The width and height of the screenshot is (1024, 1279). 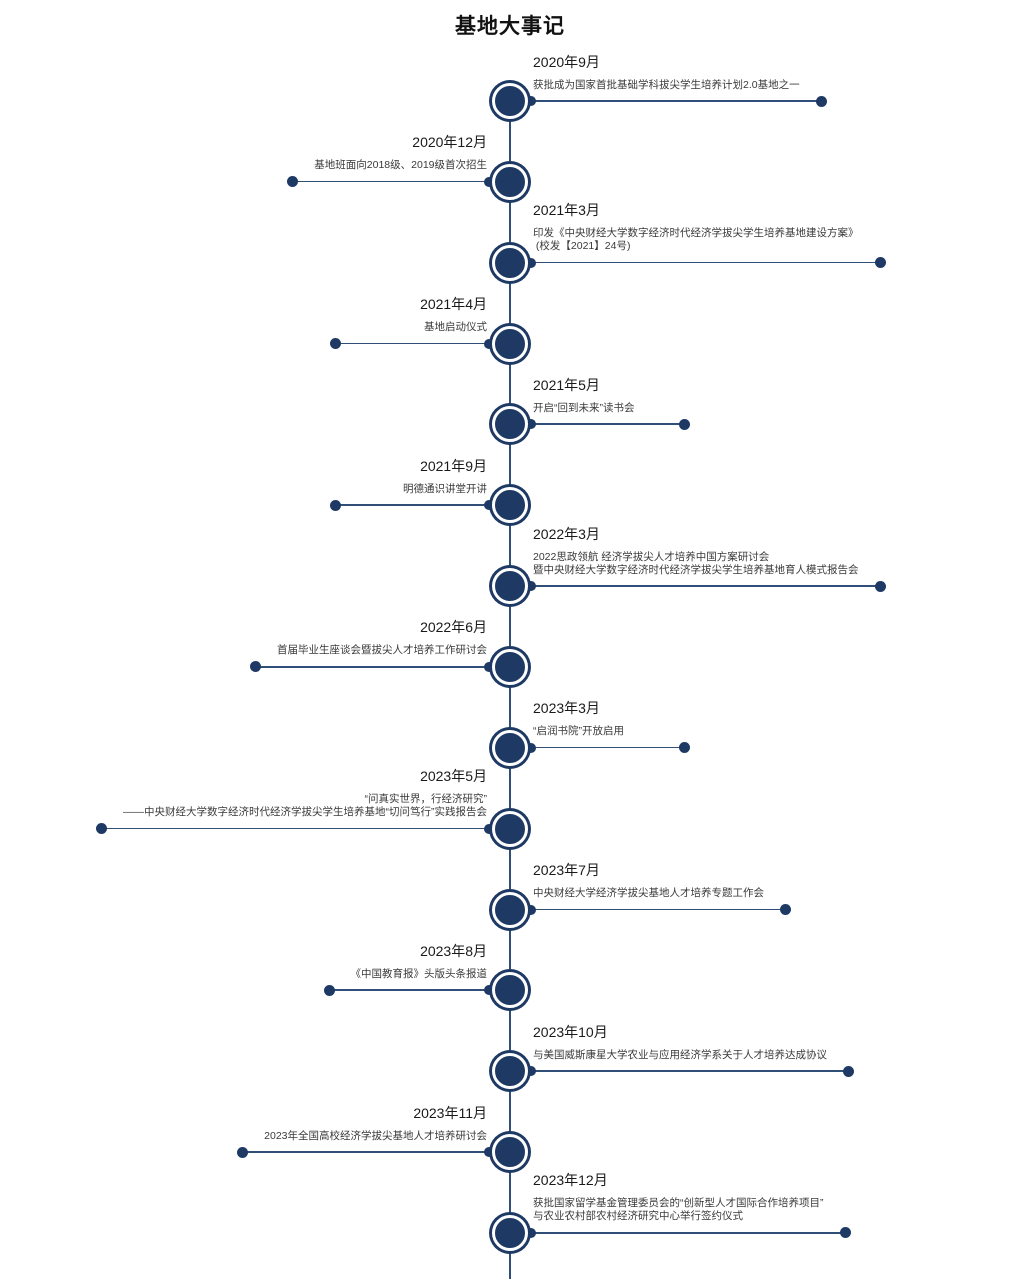 I want to click on event-description-line: 基地启动仪式, so click(x=455, y=327).